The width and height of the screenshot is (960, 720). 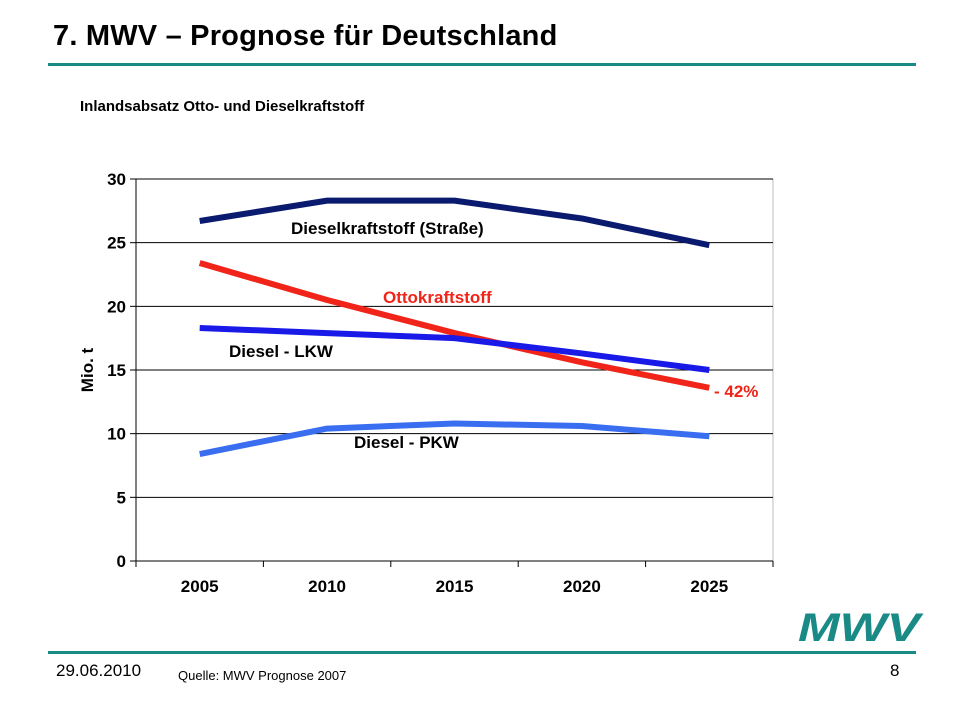 I want to click on page-number: 8, so click(x=895, y=670).